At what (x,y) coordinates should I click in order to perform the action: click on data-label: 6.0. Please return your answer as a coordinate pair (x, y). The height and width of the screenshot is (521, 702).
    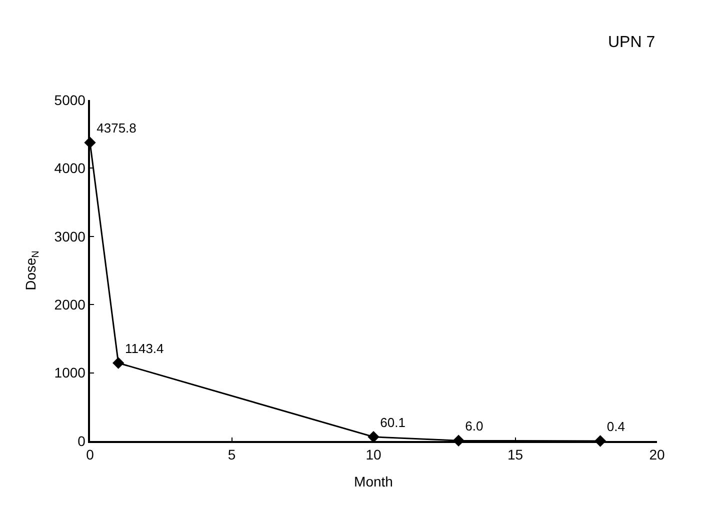
    Looking at the image, I should click on (474, 426).